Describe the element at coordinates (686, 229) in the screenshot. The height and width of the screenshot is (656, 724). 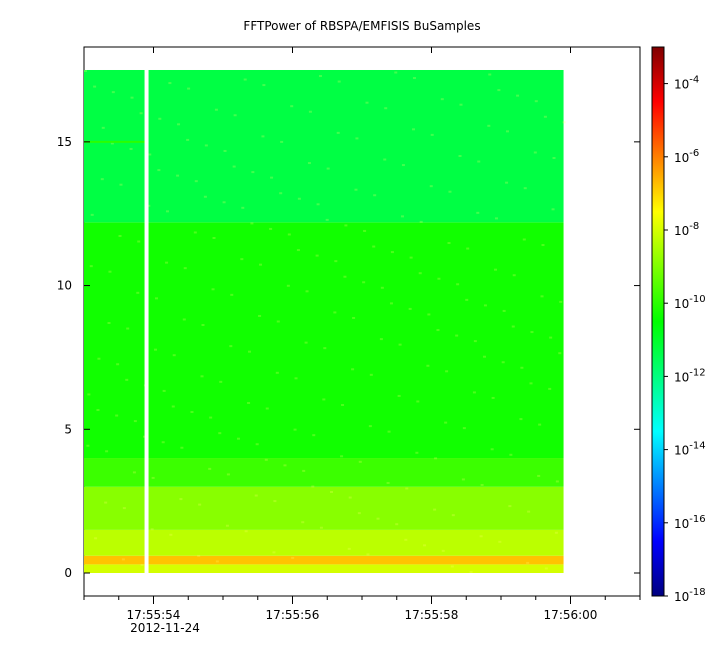
I see `colorbar-tick-label: 10⁻⁸` at that location.